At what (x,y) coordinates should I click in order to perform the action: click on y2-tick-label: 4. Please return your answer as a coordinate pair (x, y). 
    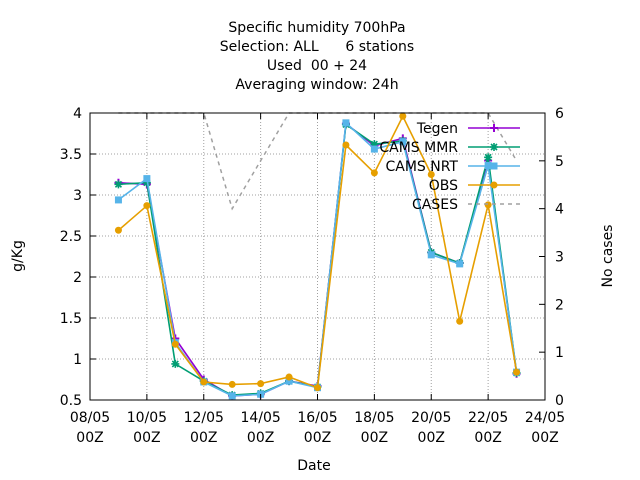
    Looking at the image, I should click on (559, 210).